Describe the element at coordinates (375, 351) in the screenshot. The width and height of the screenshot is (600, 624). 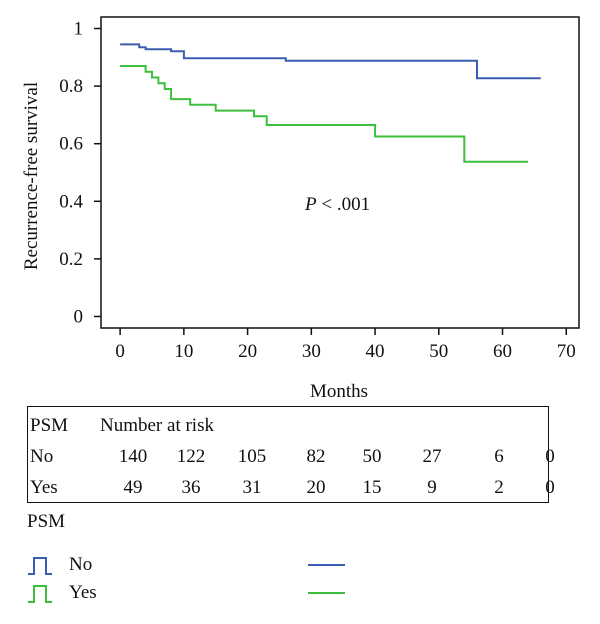
I see `x-tick-label: 40` at that location.